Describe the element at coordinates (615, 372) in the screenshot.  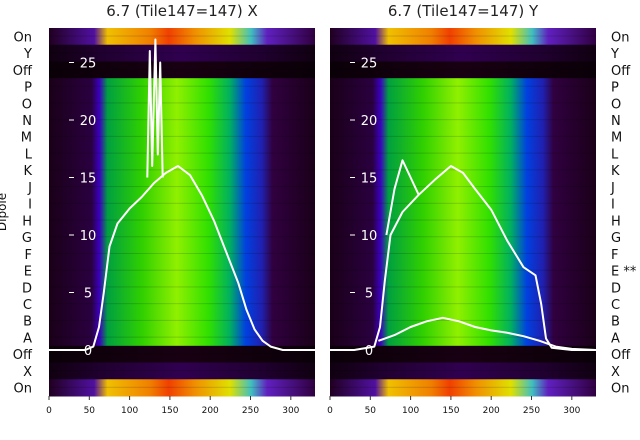
I see `row-label: X` at that location.